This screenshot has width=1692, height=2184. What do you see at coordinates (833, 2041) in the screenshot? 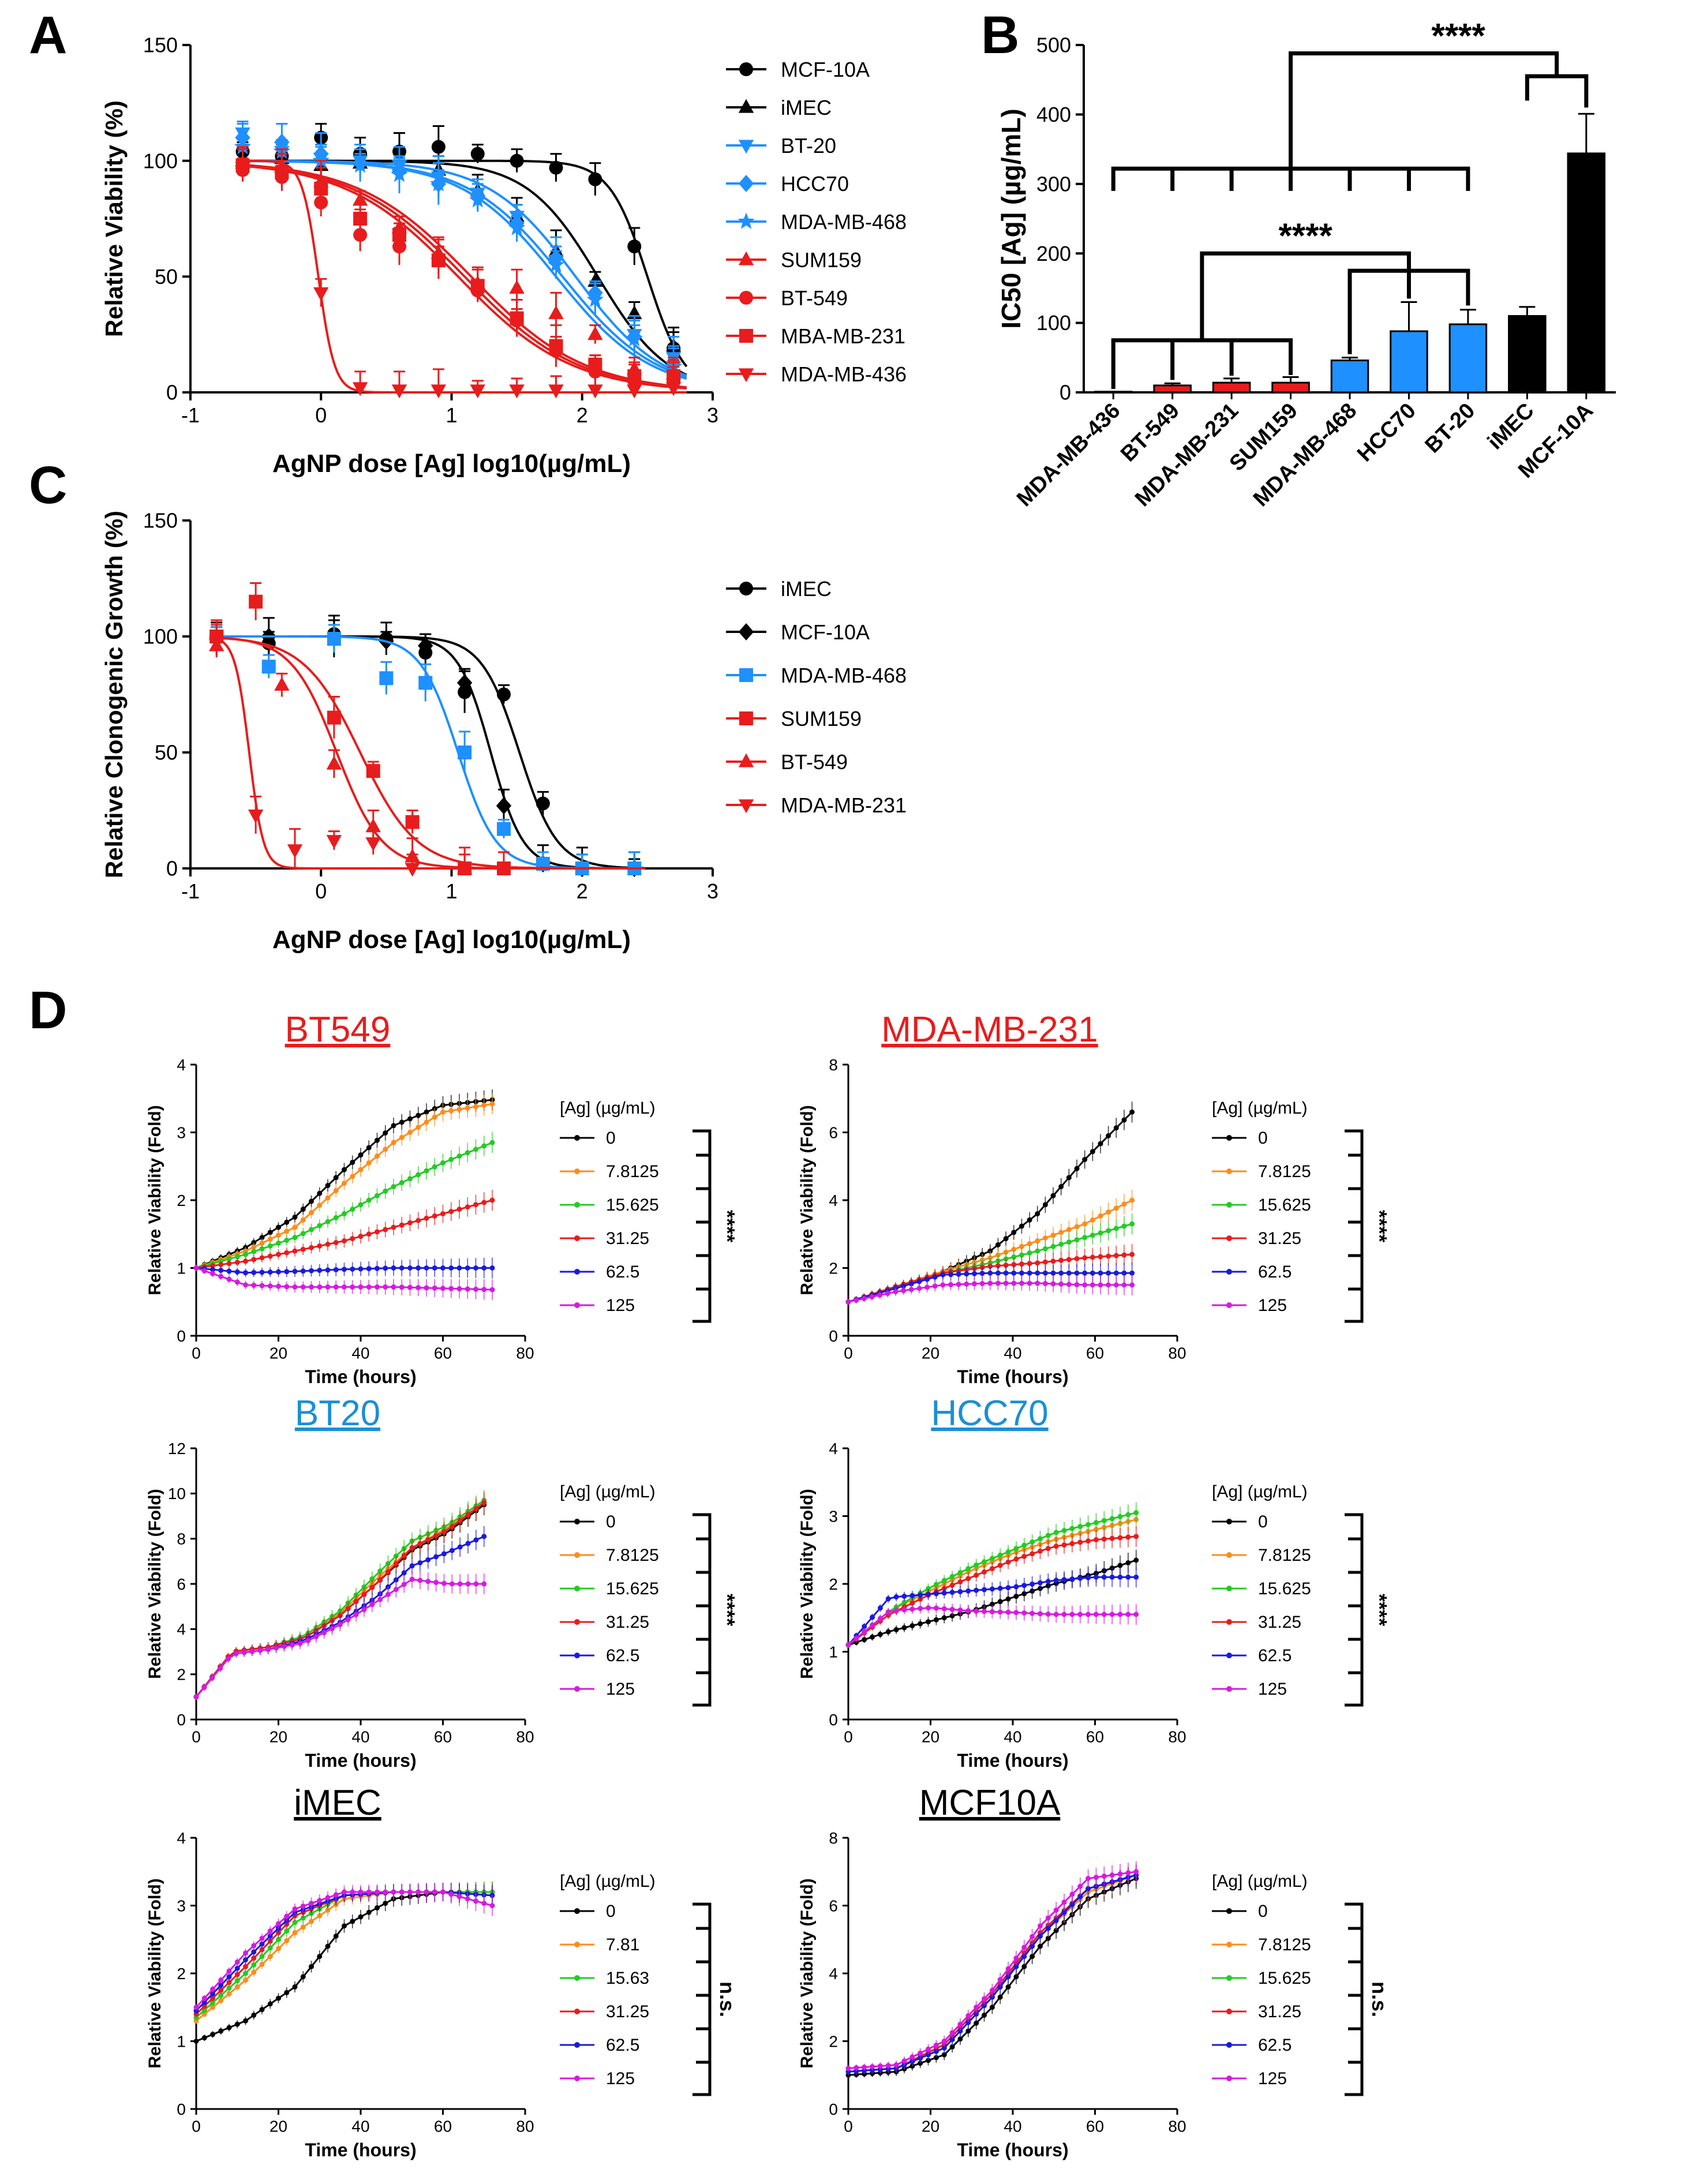
I see `y-tick-label: 2` at bounding box center [833, 2041].